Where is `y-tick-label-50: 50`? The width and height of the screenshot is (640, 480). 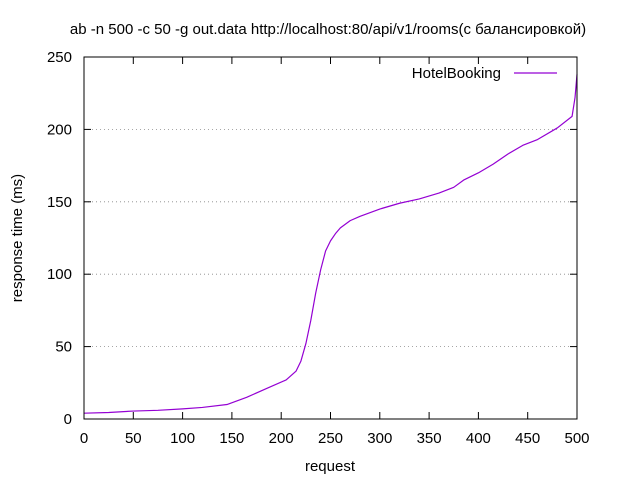
y-tick-label-50: 50 is located at coordinates (63, 347).